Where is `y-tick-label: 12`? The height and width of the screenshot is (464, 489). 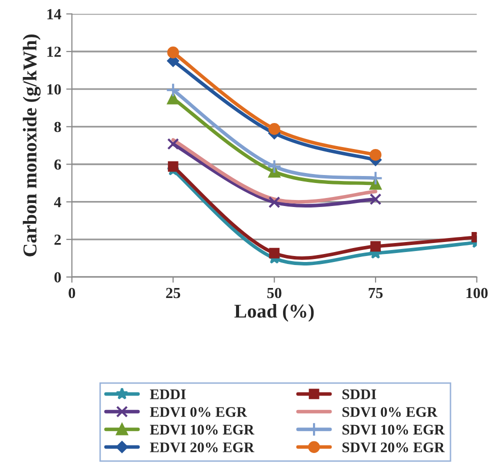 y-tick-label: 12 is located at coordinates (54, 51).